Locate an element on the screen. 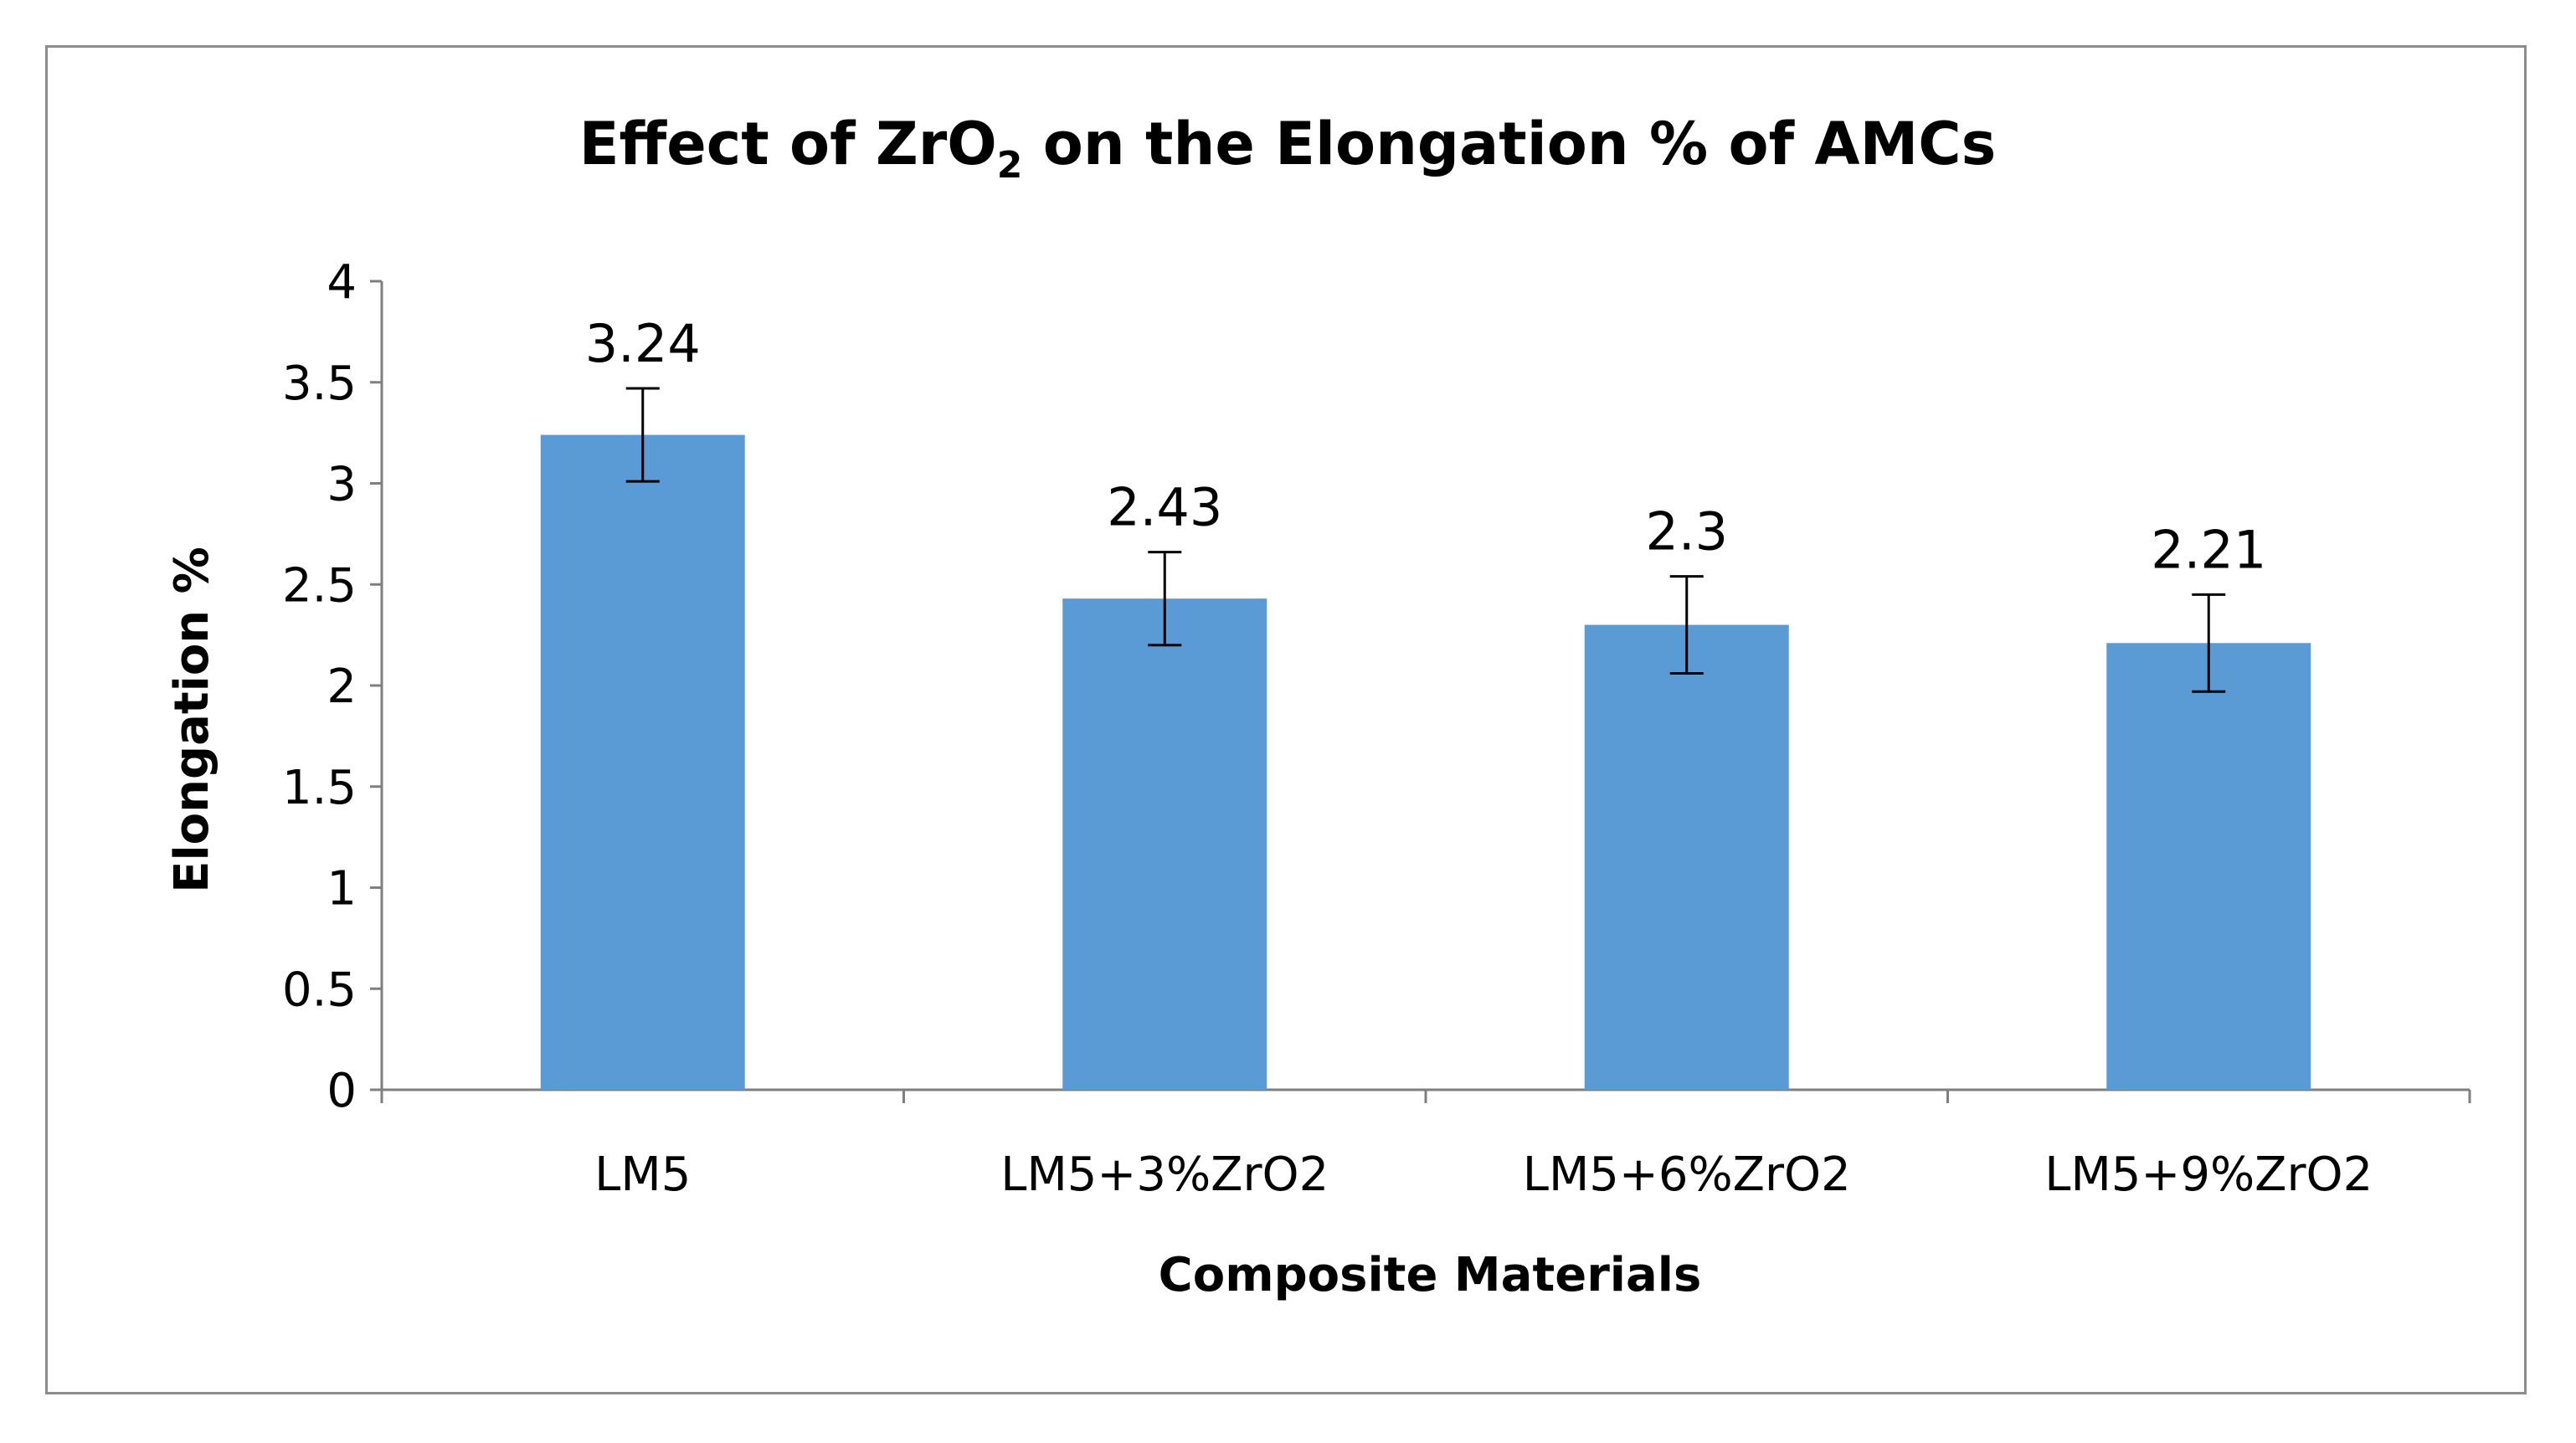 The width and height of the screenshot is (2576, 1443). y-tick-label: 0.5 is located at coordinates (320, 990).